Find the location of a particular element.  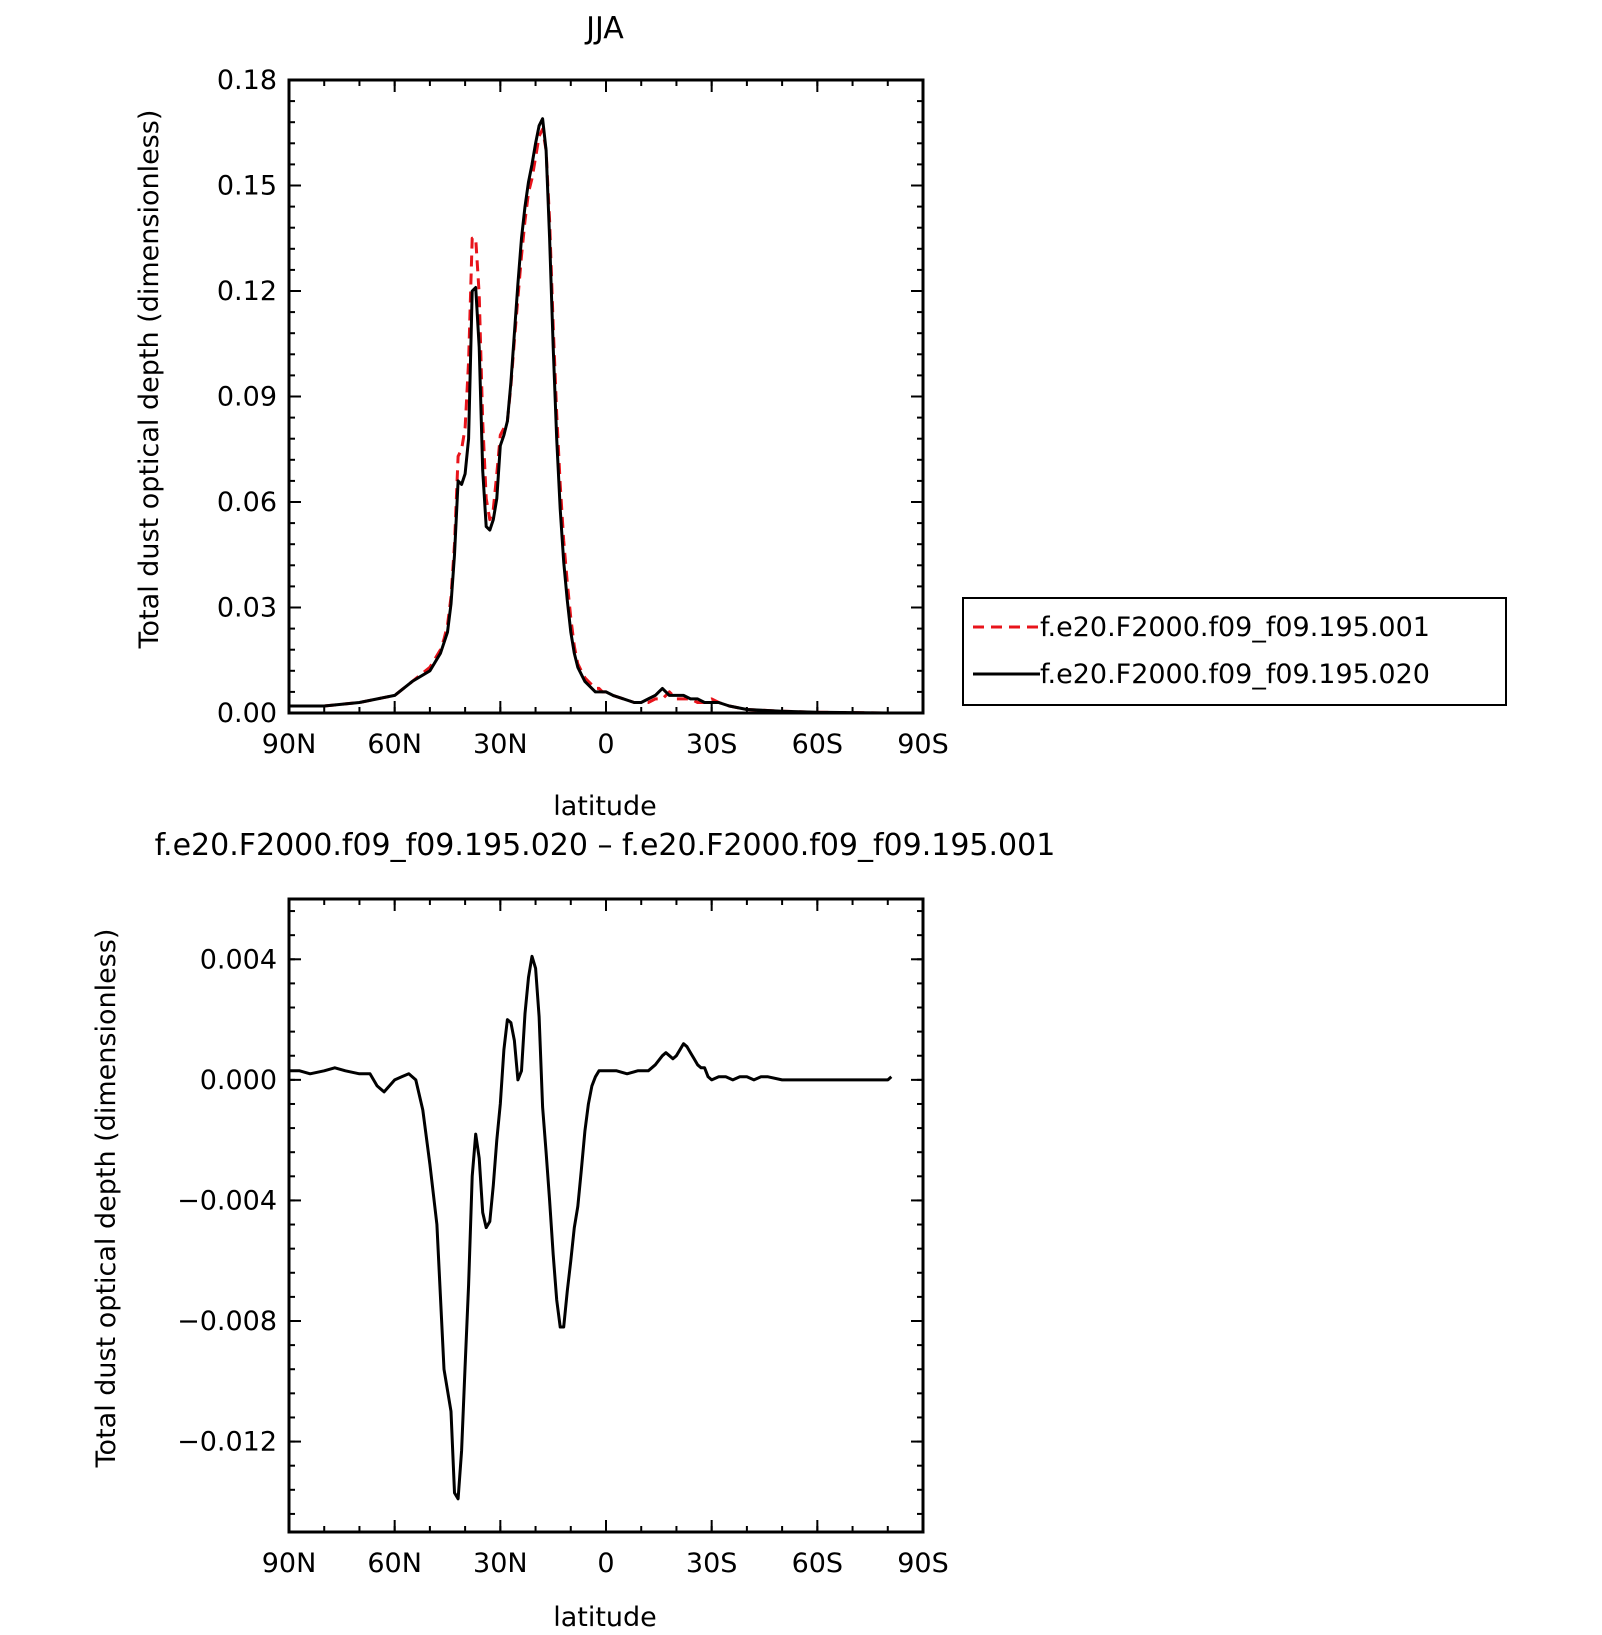

legend-label-2: f.e20.F2000.f09_f09.195.020 is located at coordinates (1235, 674).